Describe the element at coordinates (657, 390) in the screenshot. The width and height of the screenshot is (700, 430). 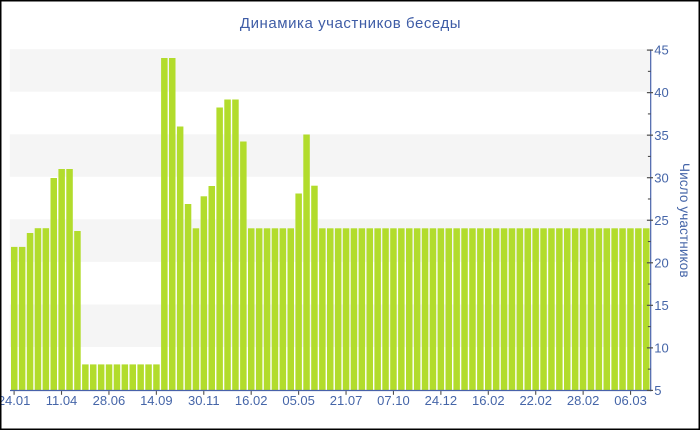
I see `svg-text: 5` at that location.